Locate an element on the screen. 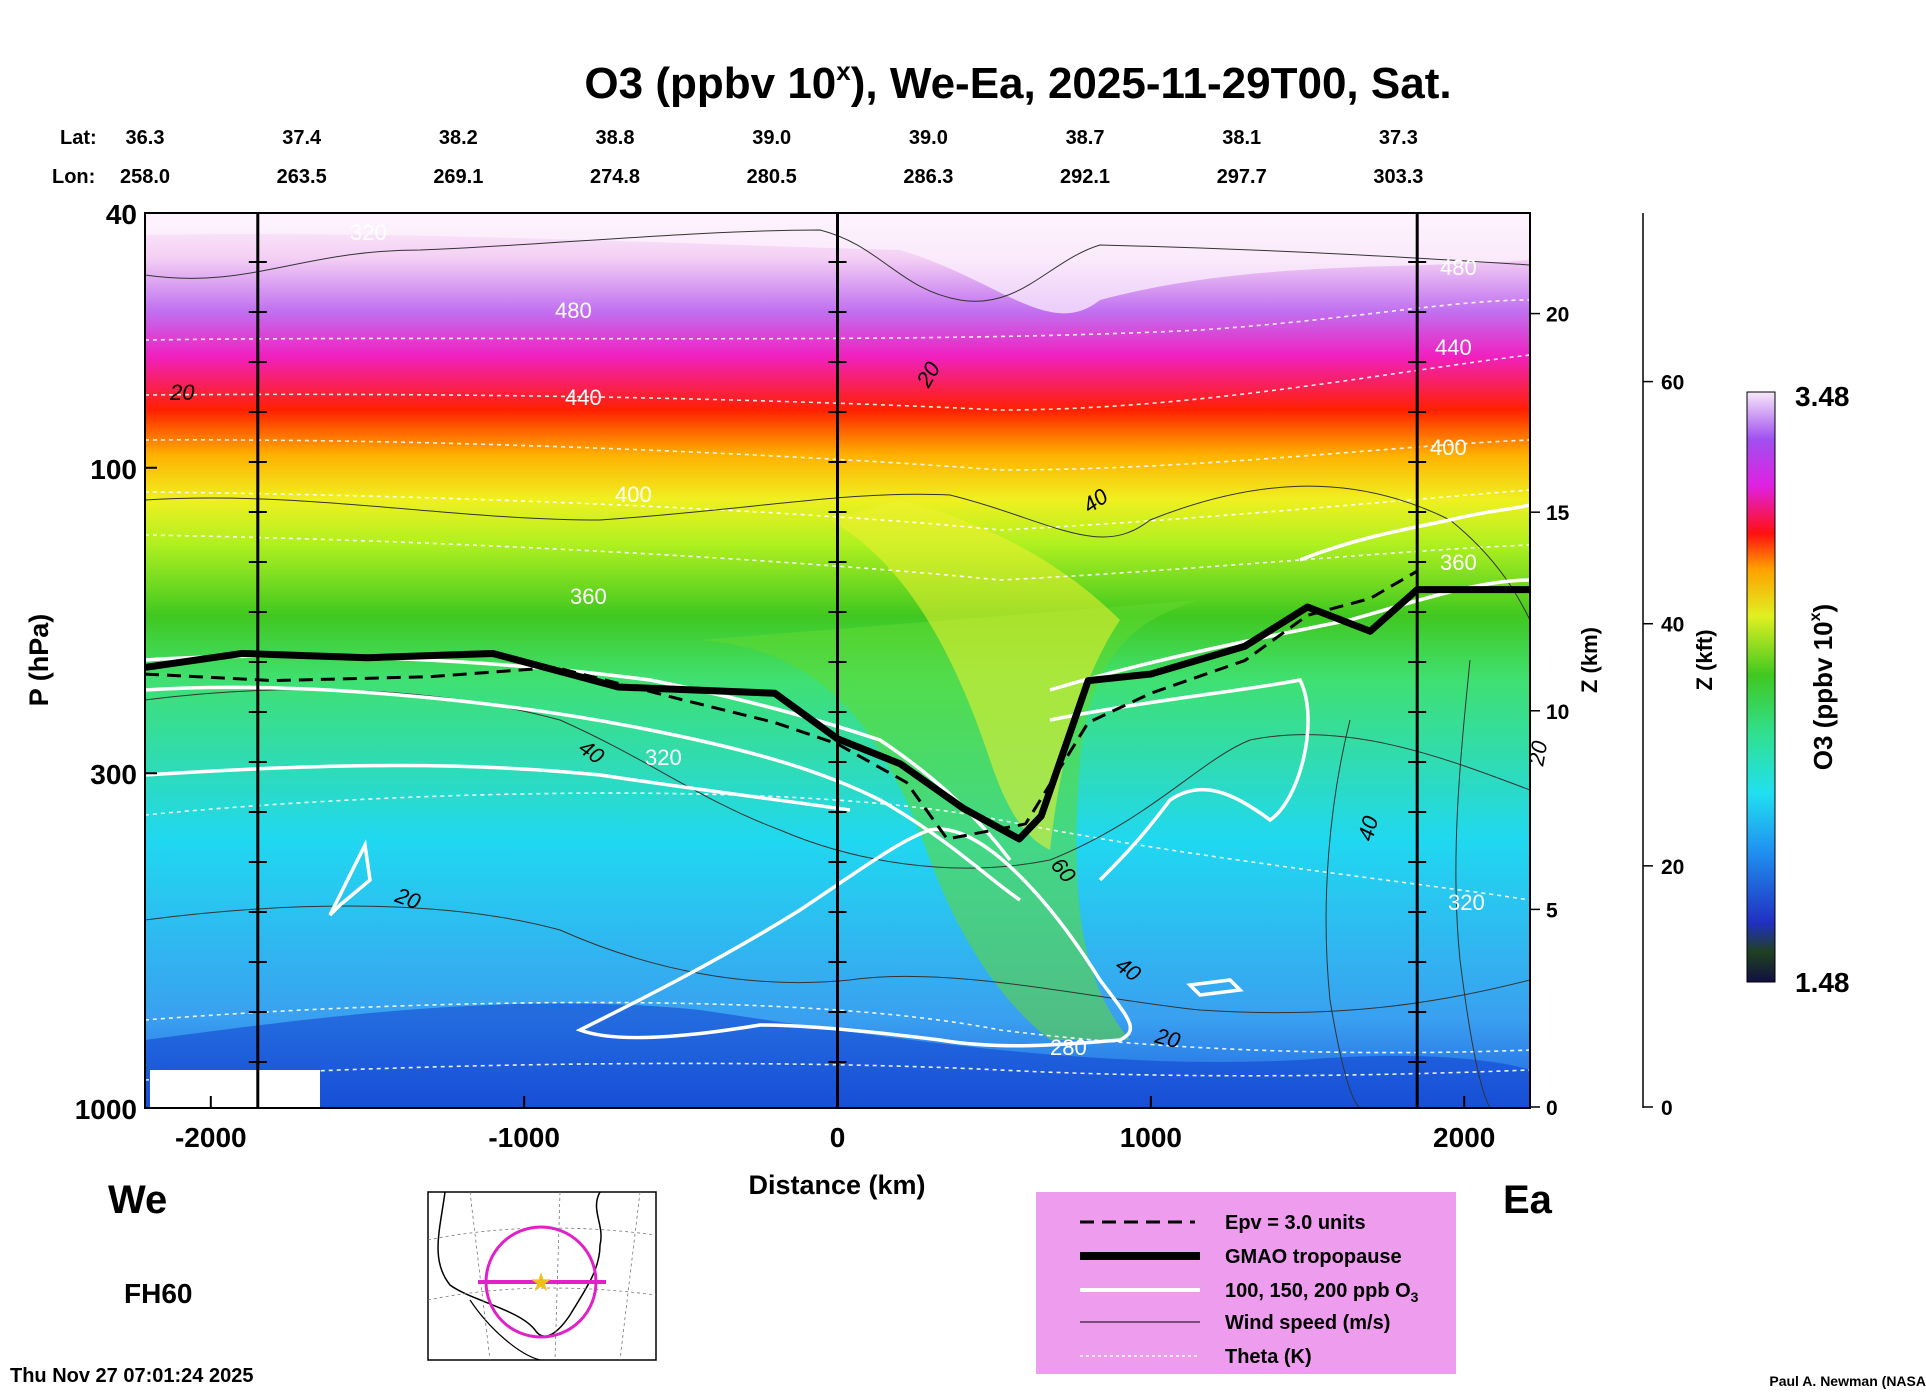 The image size is (1926, 1394). lon-value: 263.5 is located at coordinates (302, 177).